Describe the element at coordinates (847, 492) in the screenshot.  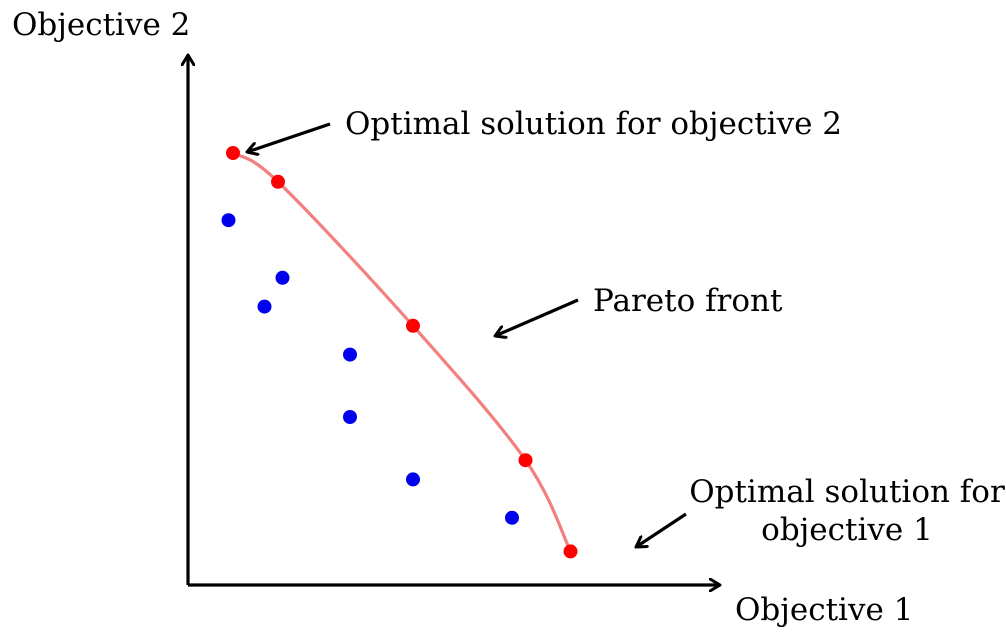
I see `obj1-annotation-line1: Optimal solution for` at that location.